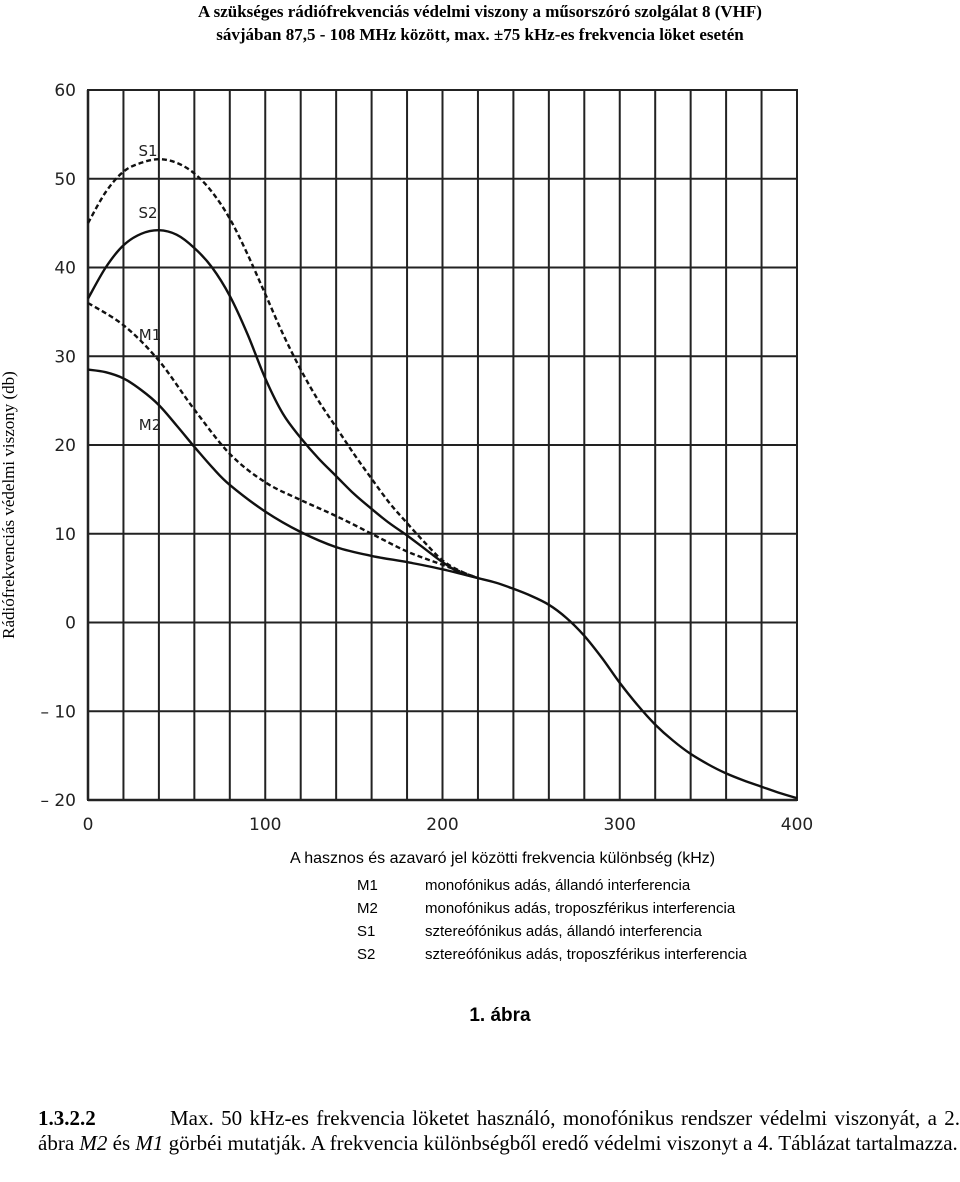  Describe the element at coordinates (147, 213) in the screenshot. I see `curve-label-s2: S2` at that location.